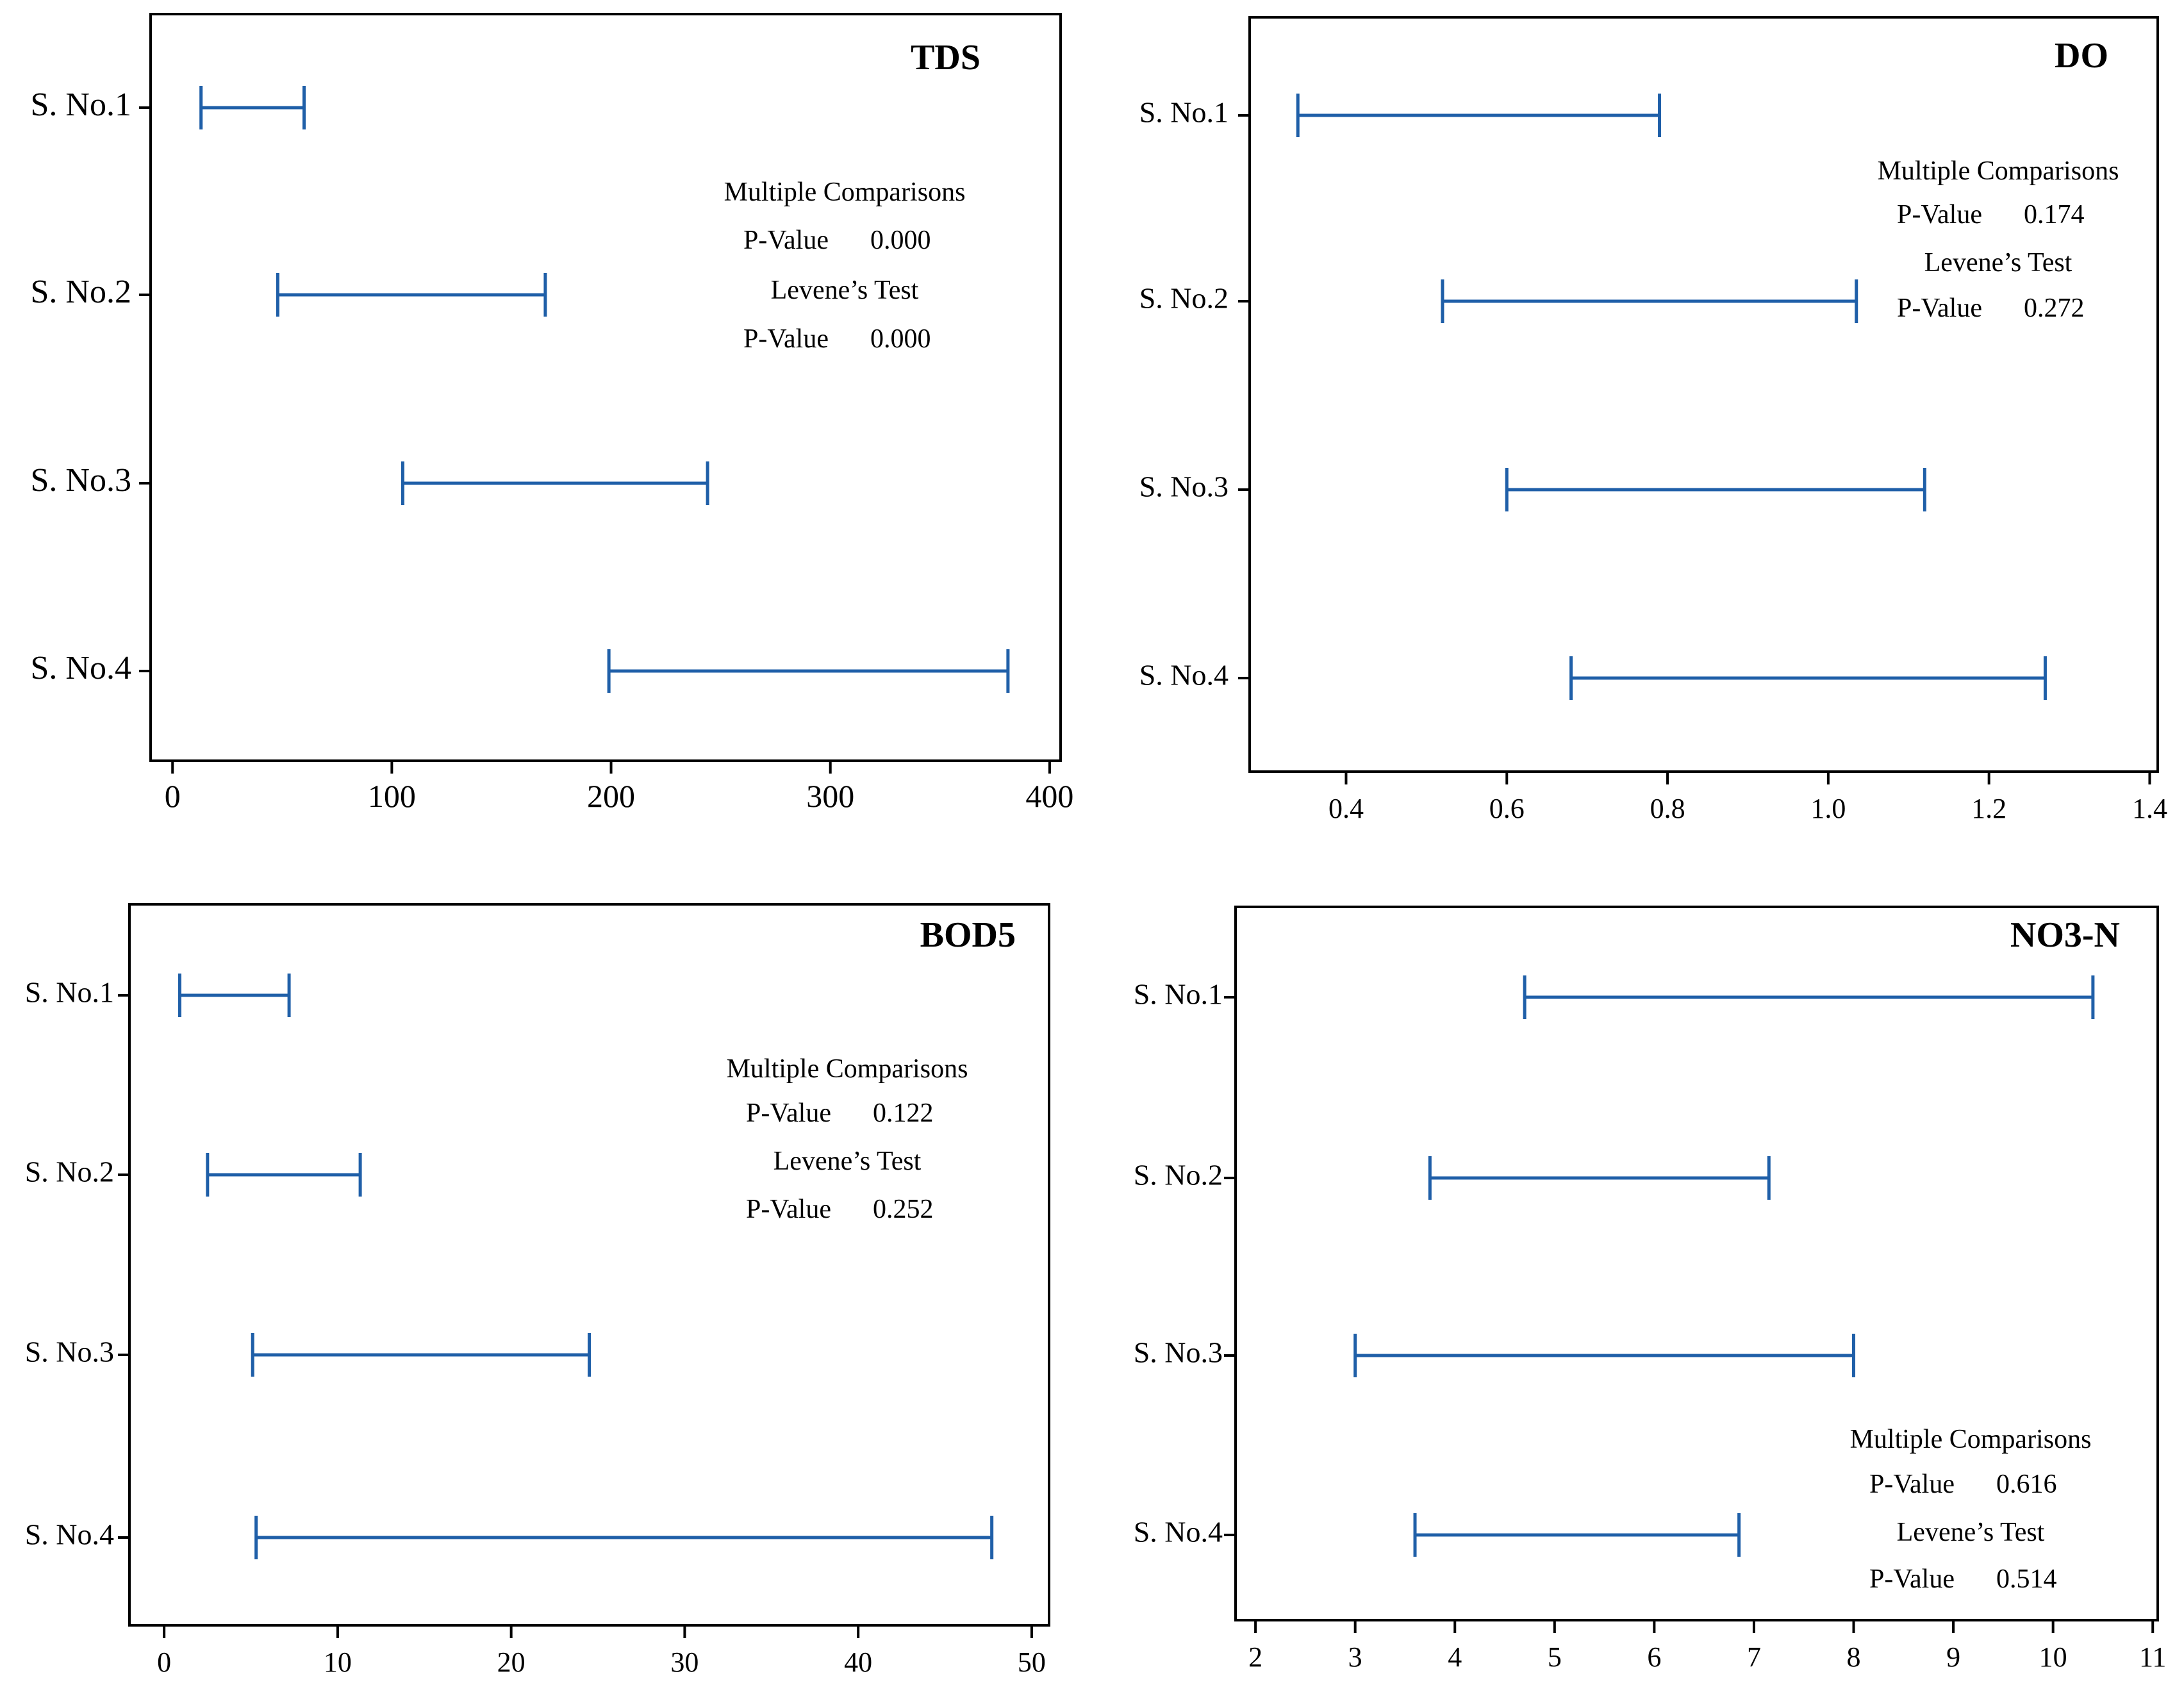  What do you see at coordinates (392, 796) in the screenshot?
I see `x-tick-label: 100` at bounding box center [392, 796].